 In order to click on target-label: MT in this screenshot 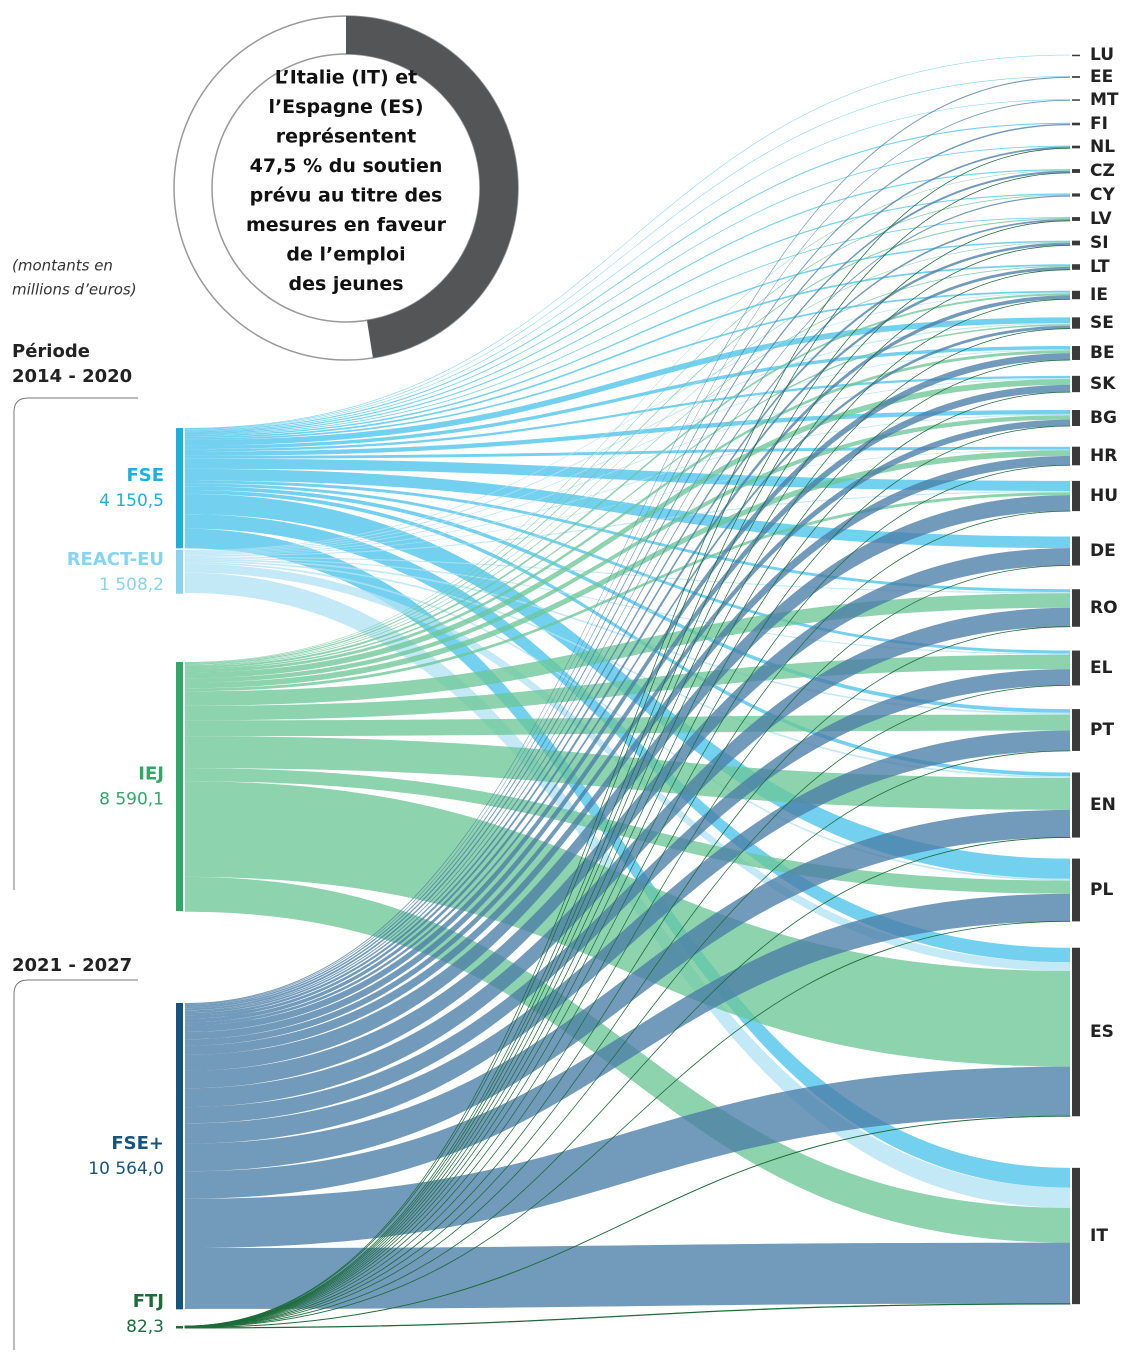, I will do `click(1104, 100)`.